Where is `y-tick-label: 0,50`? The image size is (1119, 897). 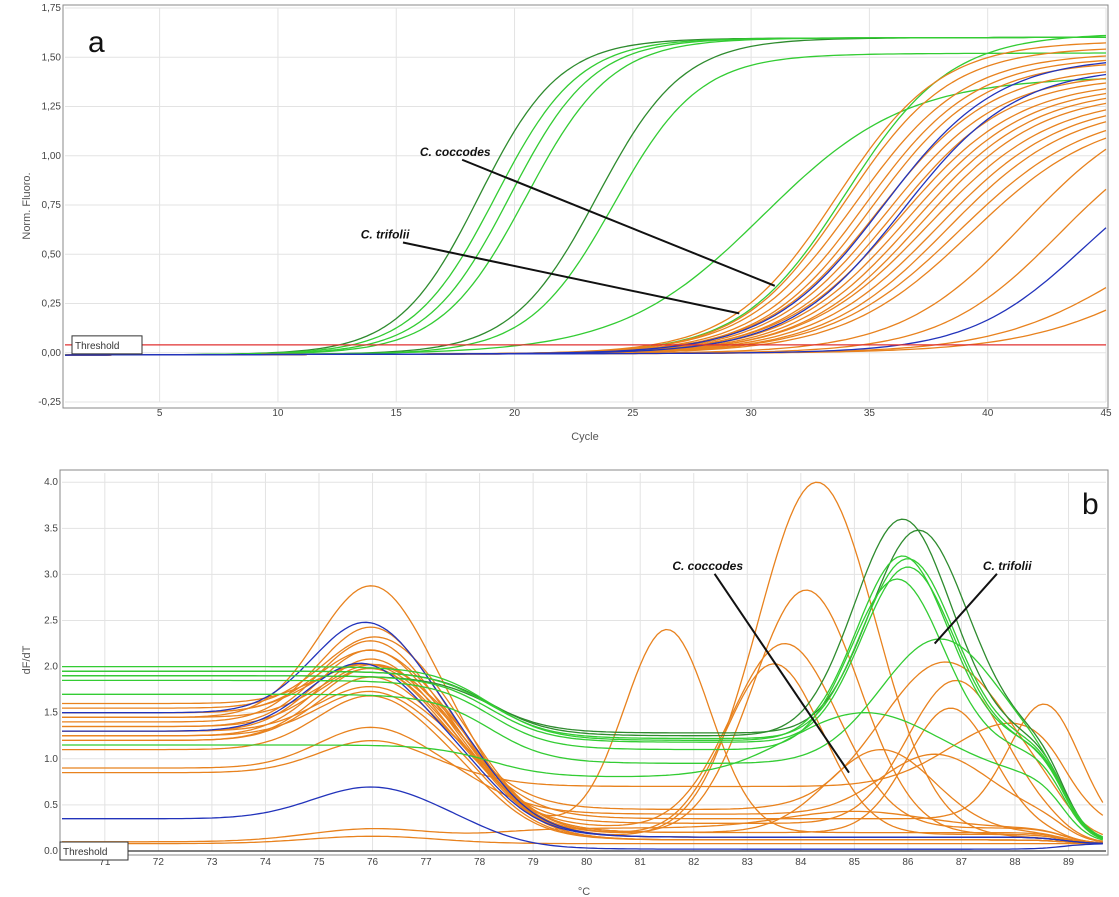
y-tick-label: 0,50 is located at coordinates (52, 254).